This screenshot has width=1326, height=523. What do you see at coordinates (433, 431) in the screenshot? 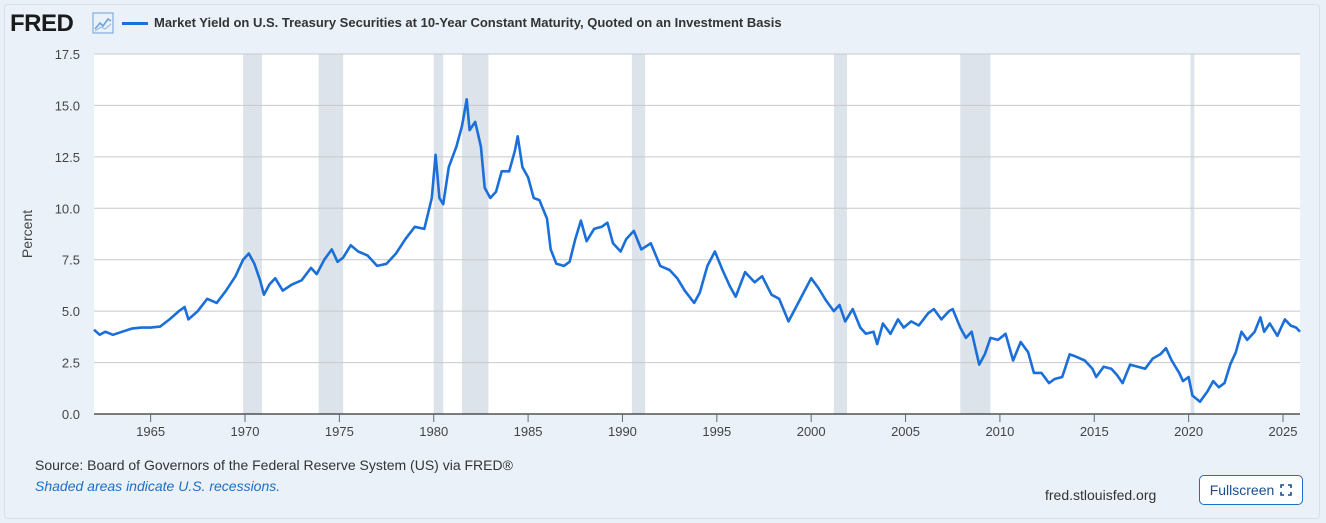
I see `x-tick-label: 1980` at bounding box center [433, 431].